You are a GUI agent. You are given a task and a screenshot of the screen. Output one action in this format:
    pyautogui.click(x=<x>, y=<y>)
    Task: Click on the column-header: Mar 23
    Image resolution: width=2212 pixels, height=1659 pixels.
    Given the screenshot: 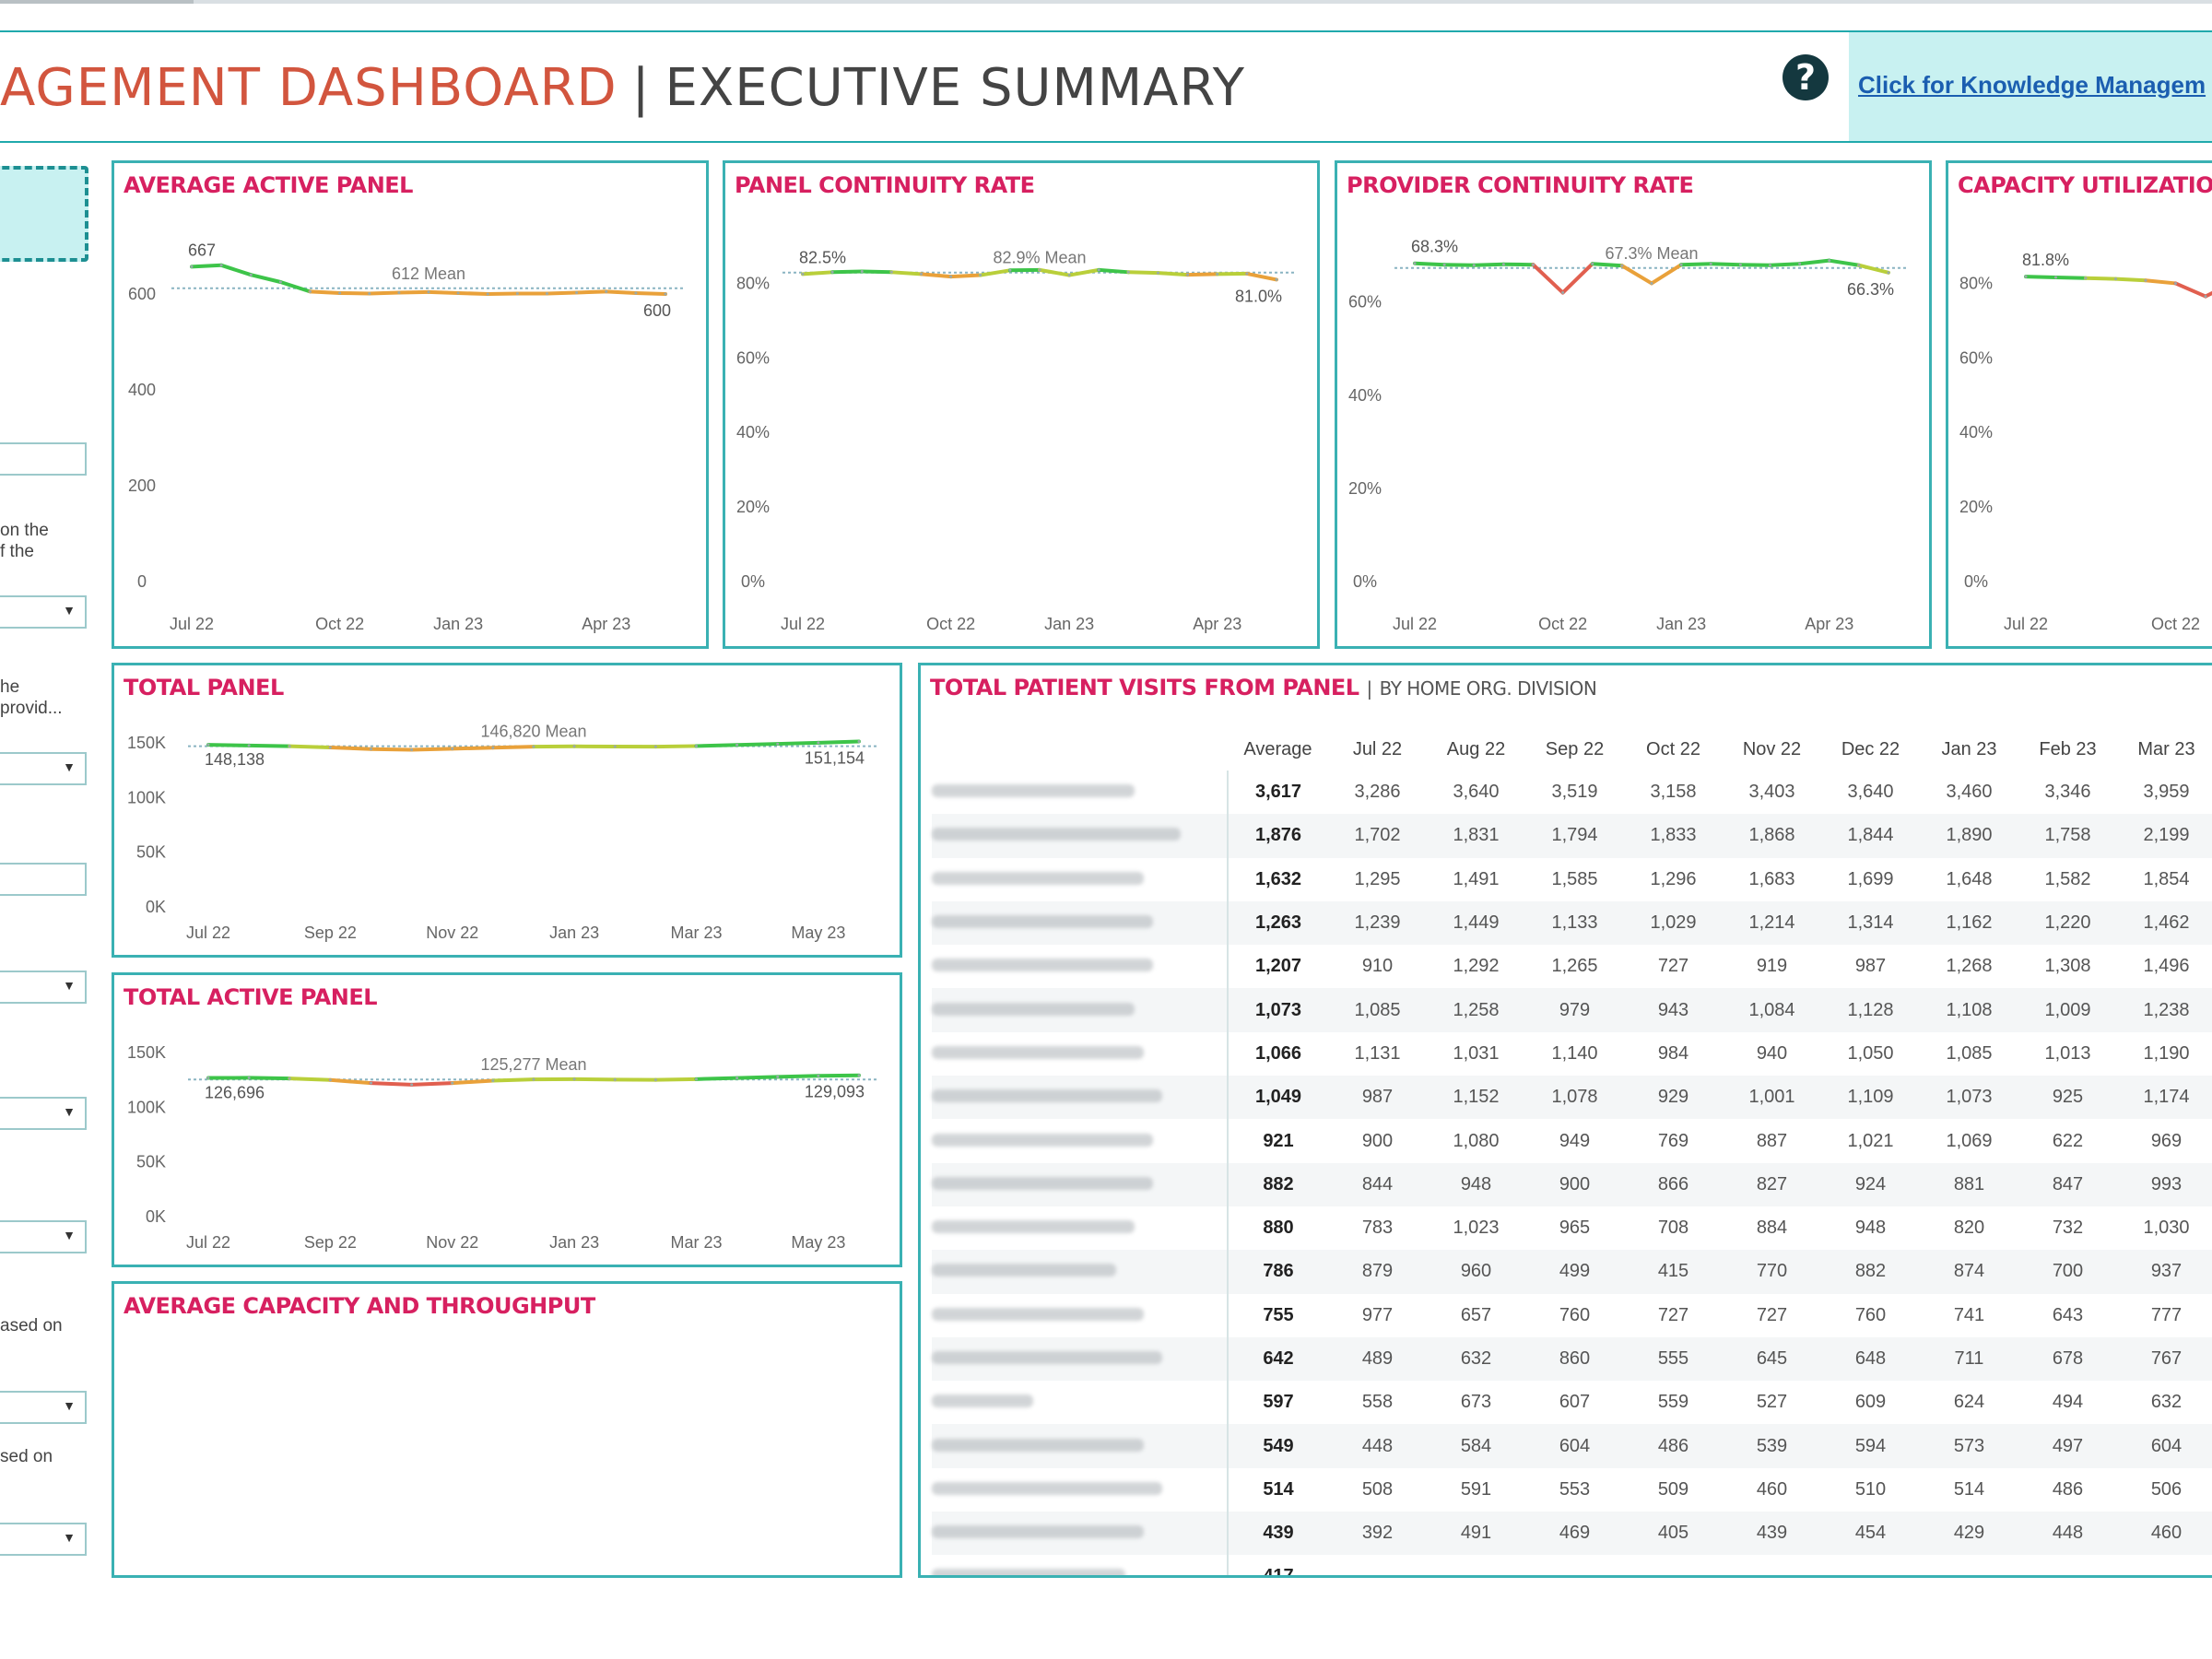 What is the action you would take?
    pyautogui.click(x=2166, y=748)
    